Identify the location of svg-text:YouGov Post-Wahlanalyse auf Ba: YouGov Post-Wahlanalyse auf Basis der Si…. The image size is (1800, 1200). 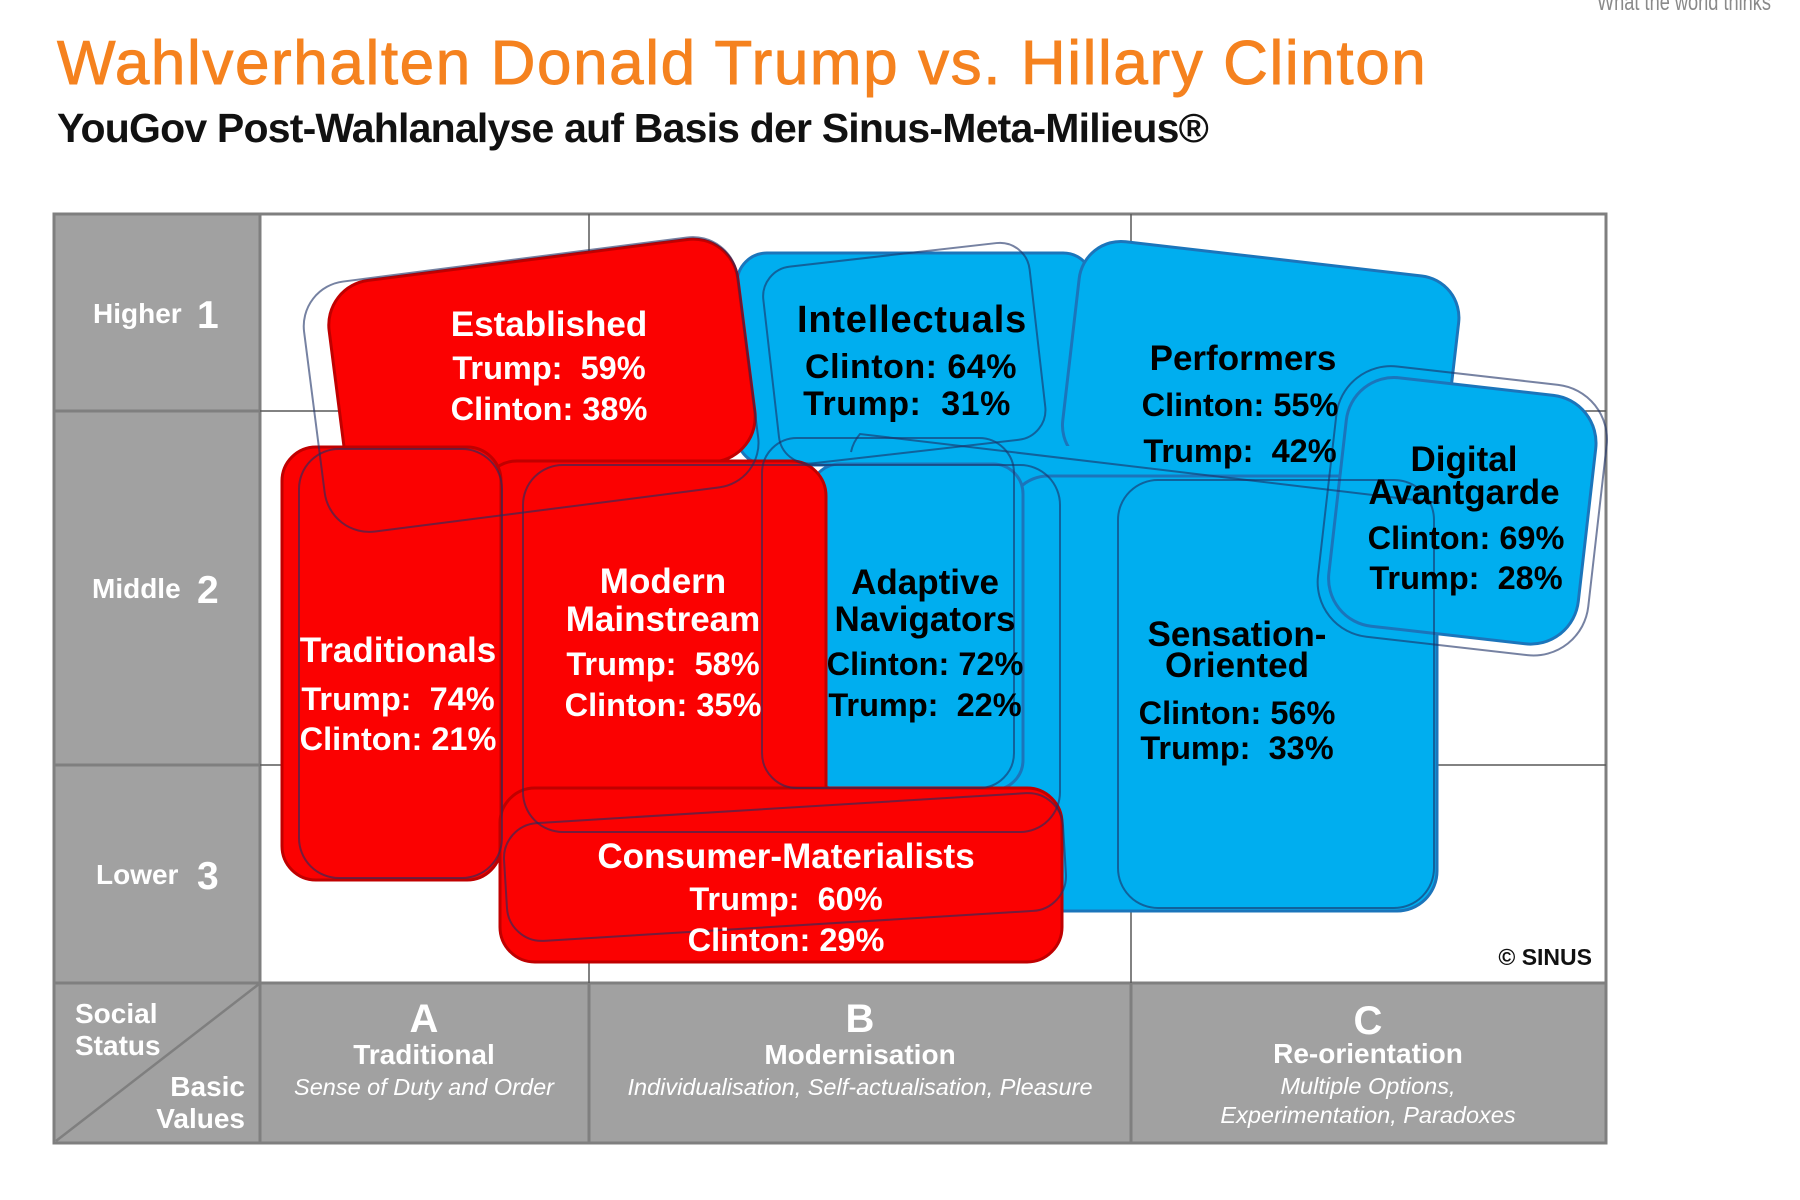
(633, 128).